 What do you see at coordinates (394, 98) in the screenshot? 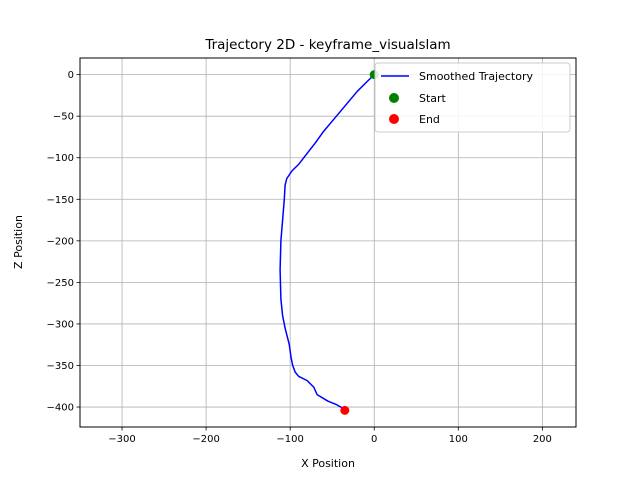
I see `legend-start-swatch` at bounding box center [394, 98].